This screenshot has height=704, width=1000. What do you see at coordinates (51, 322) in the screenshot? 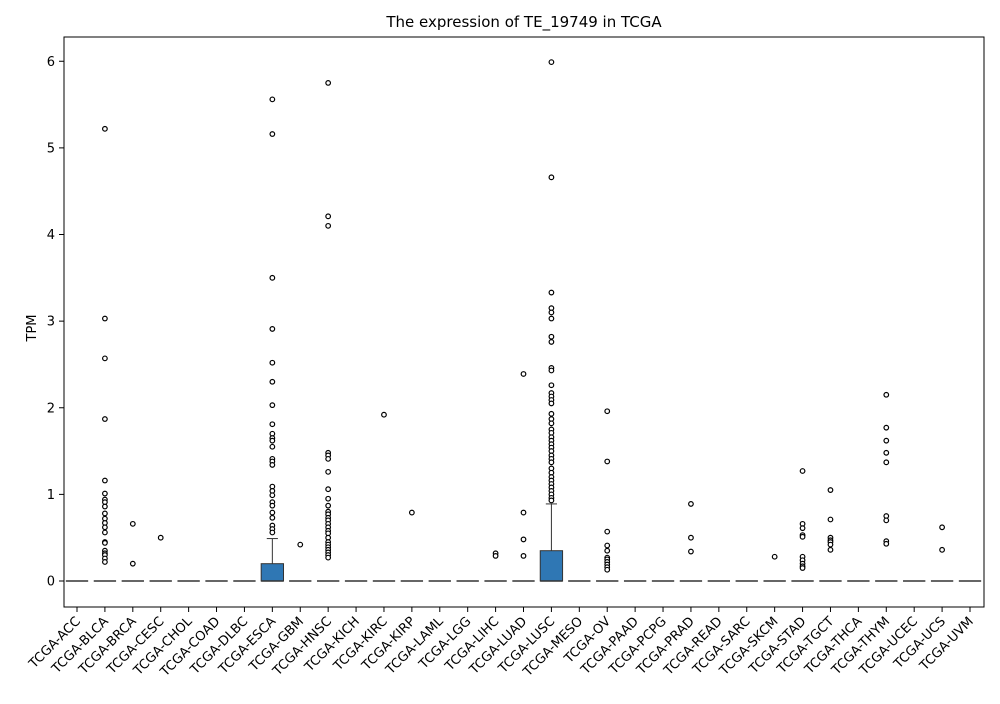
I see `y-tick-label: 3` at bounding box center [51, 322].